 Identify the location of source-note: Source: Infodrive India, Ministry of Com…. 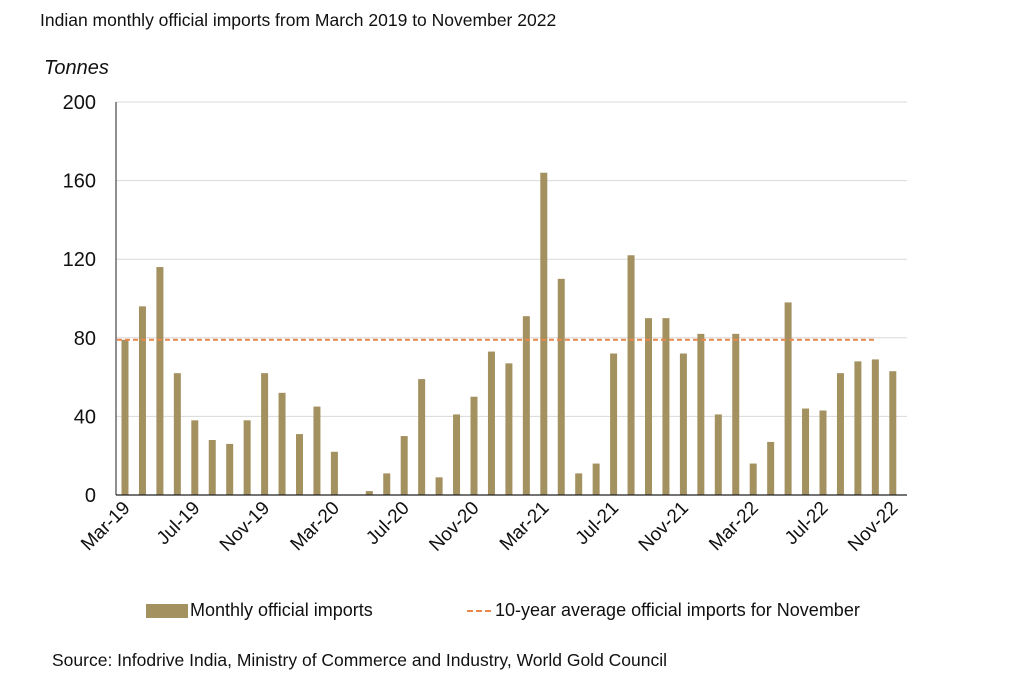
(360, 660).